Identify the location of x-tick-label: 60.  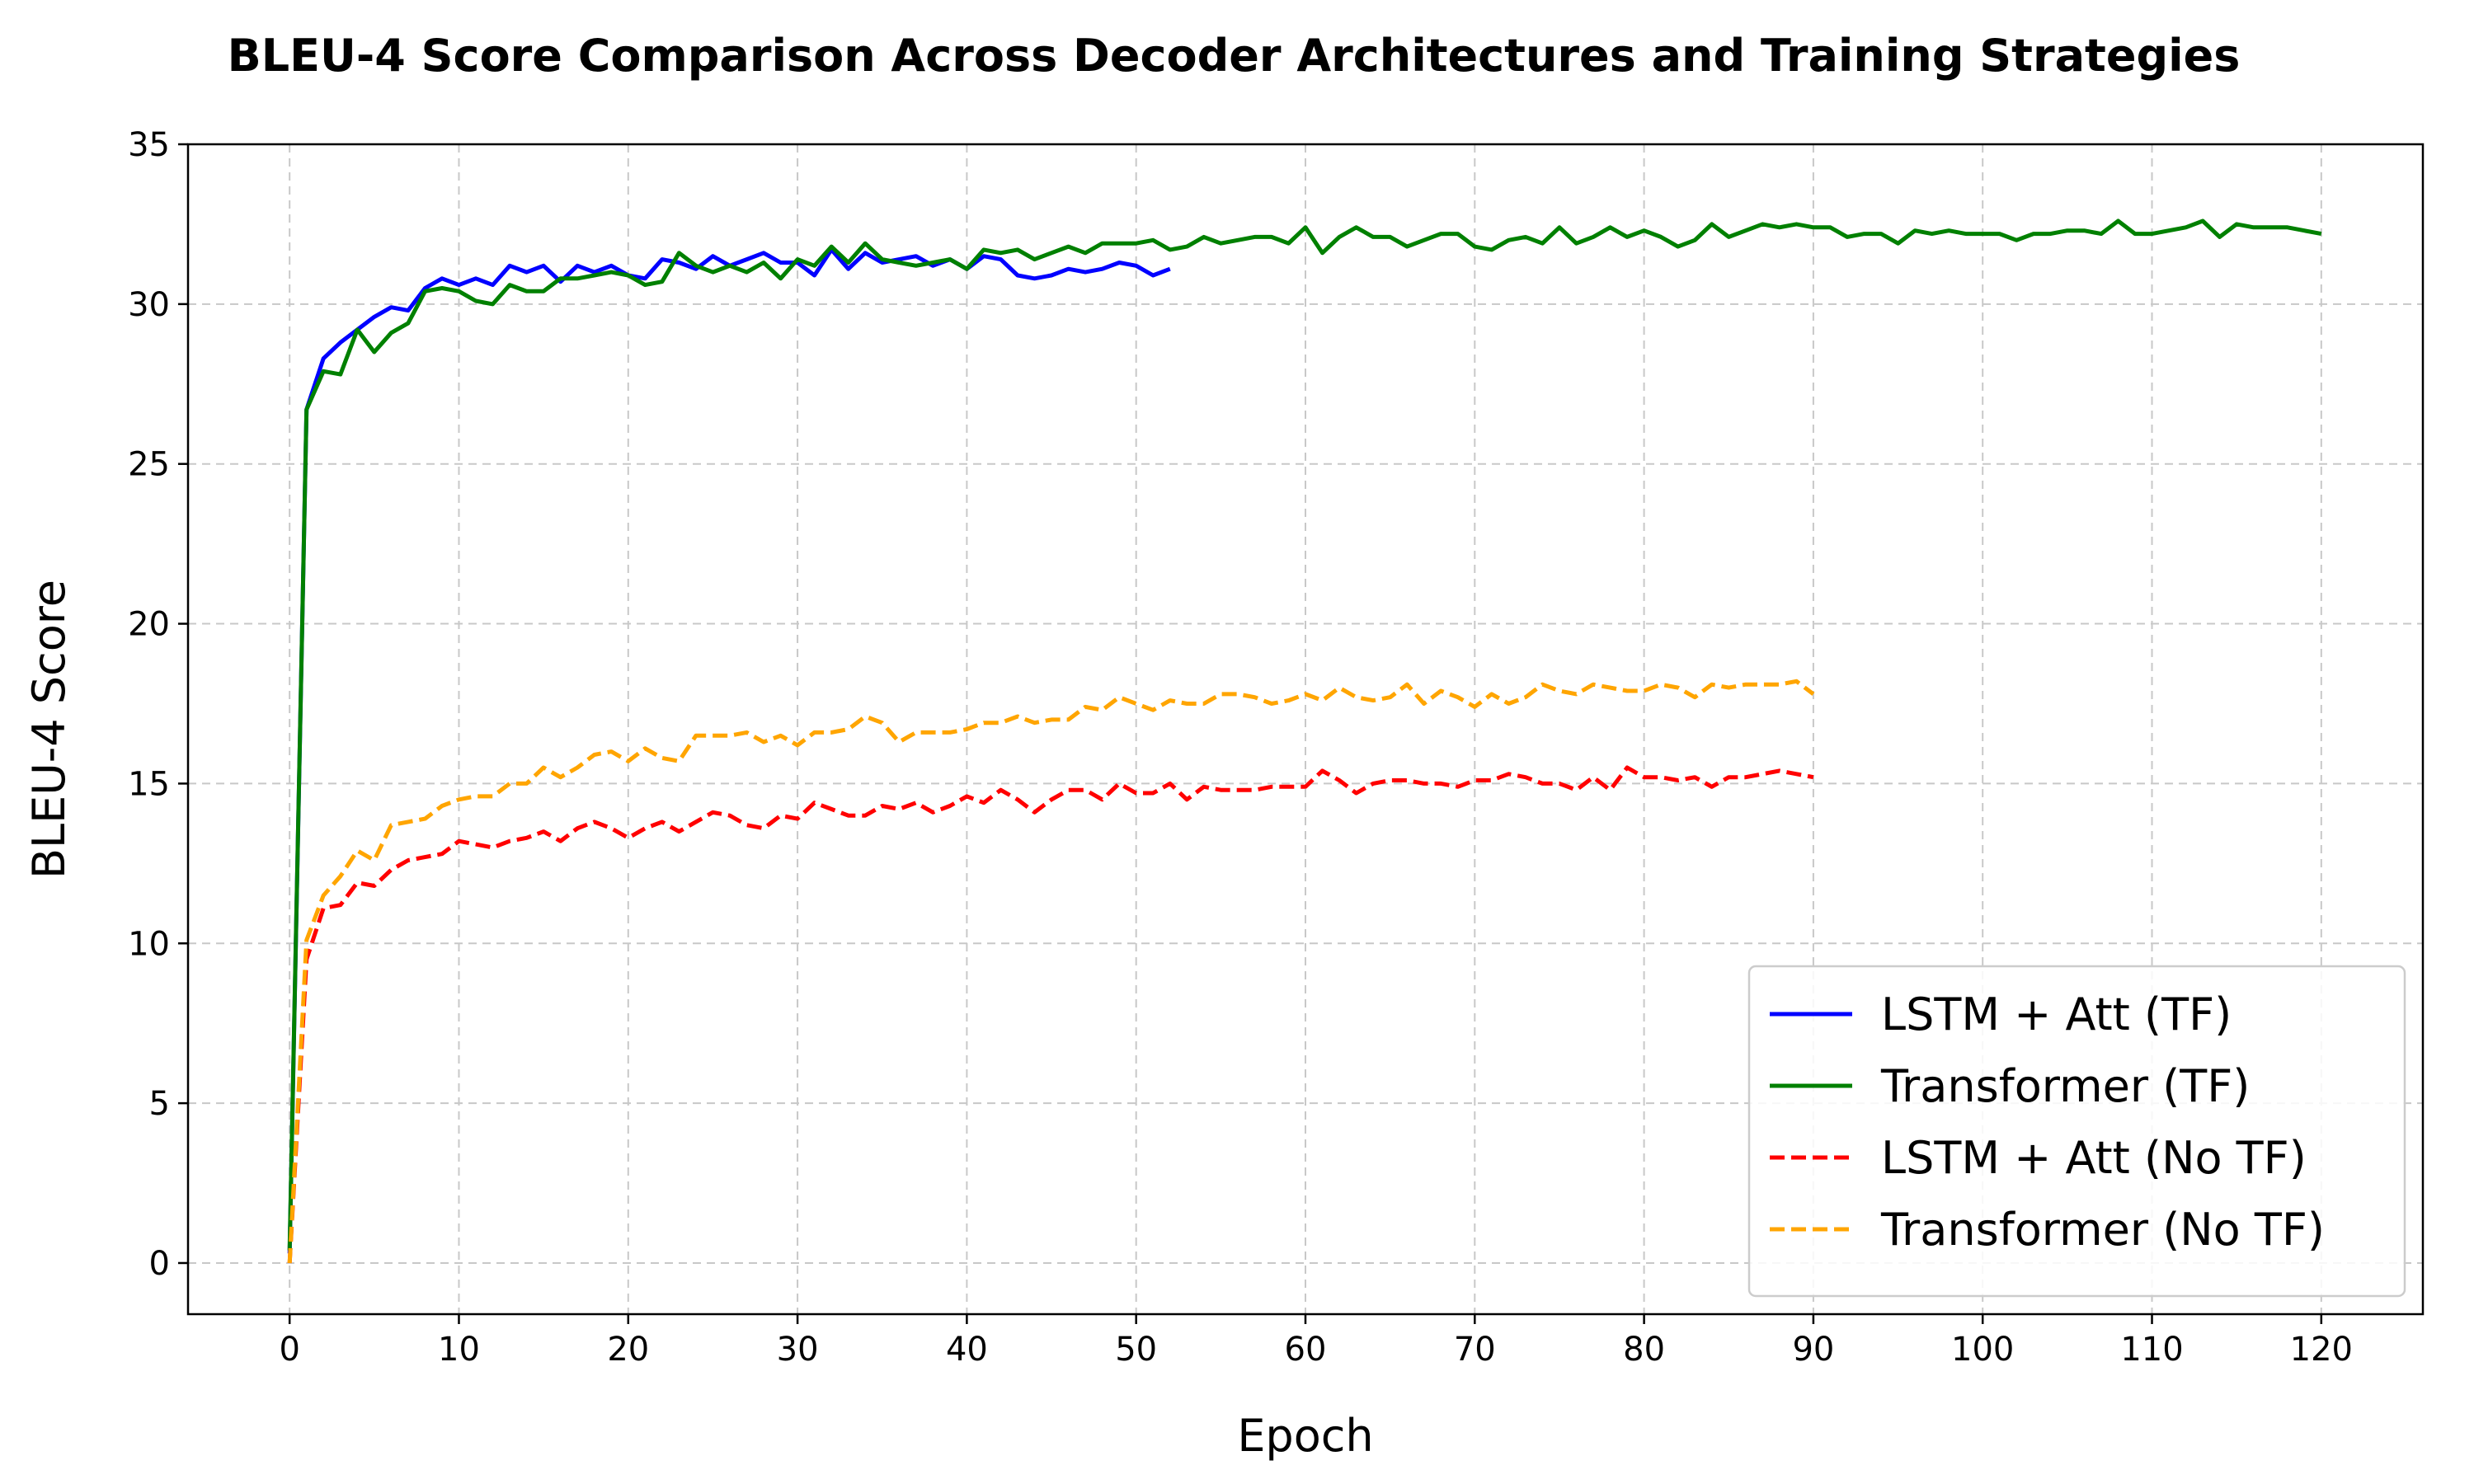
(1306, 1350).